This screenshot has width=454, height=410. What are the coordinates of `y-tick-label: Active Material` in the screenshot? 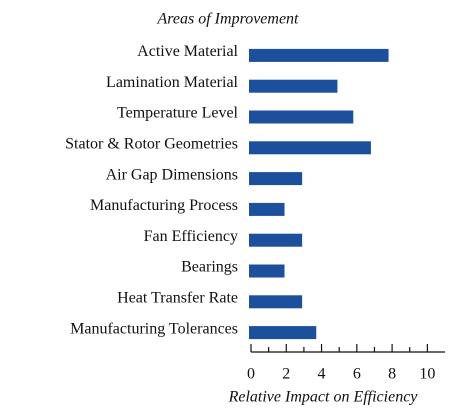 It's located at (187, 51).